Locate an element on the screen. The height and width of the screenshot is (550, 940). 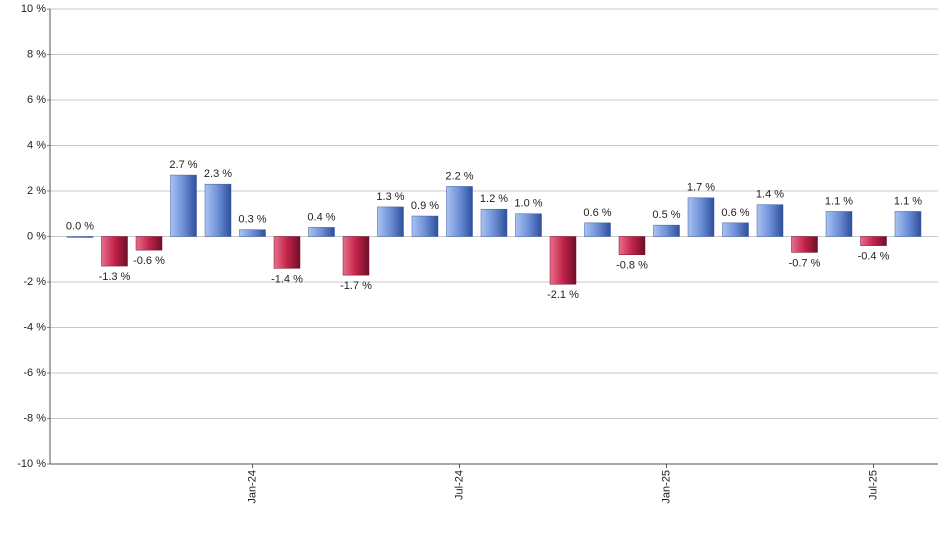
y-tick-label: 0 % is located at coordinates (36, 236).